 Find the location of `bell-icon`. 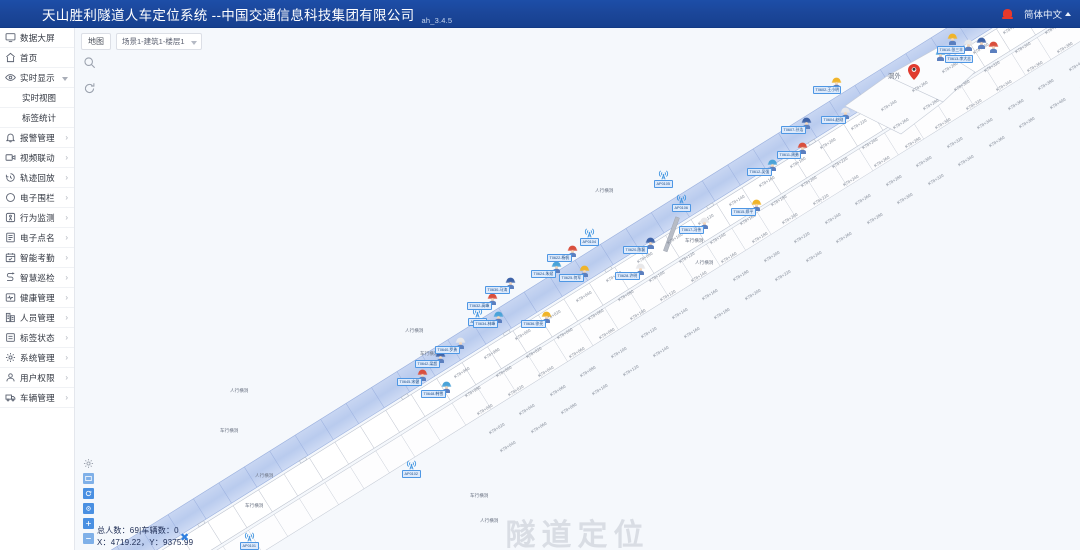

bell-icon is located at coordinates (1007, 14).